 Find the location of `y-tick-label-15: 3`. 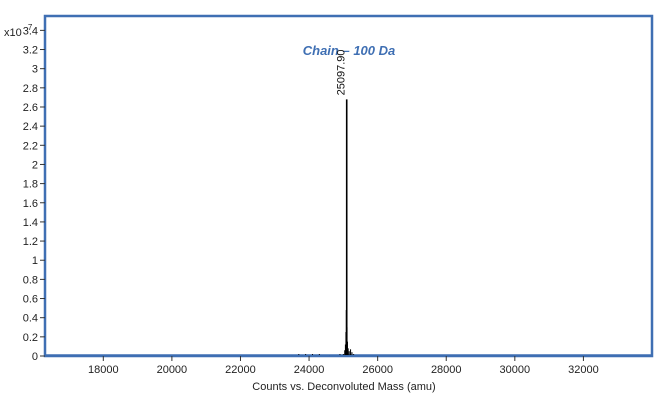

y-tick-label-15: 3 is located at coordinates (35, 70).